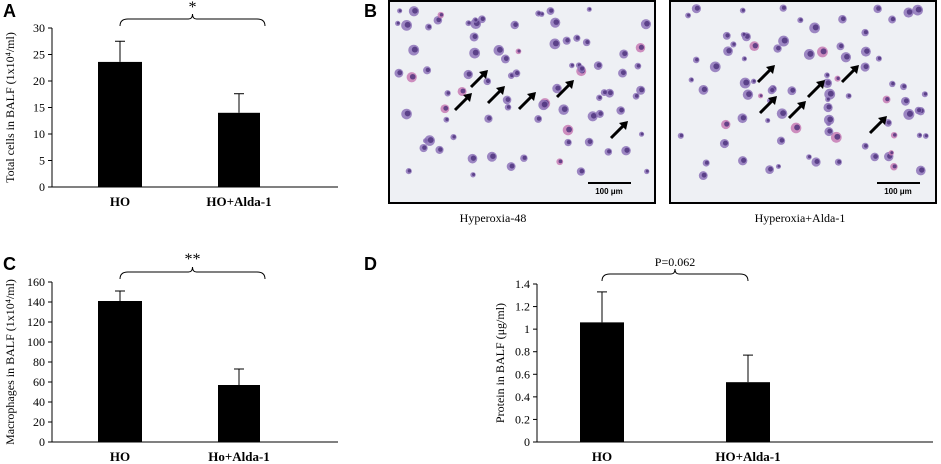 This screenshot has height=464, width=941. I want to click on y-tick-label: 5, so click(42, 161).